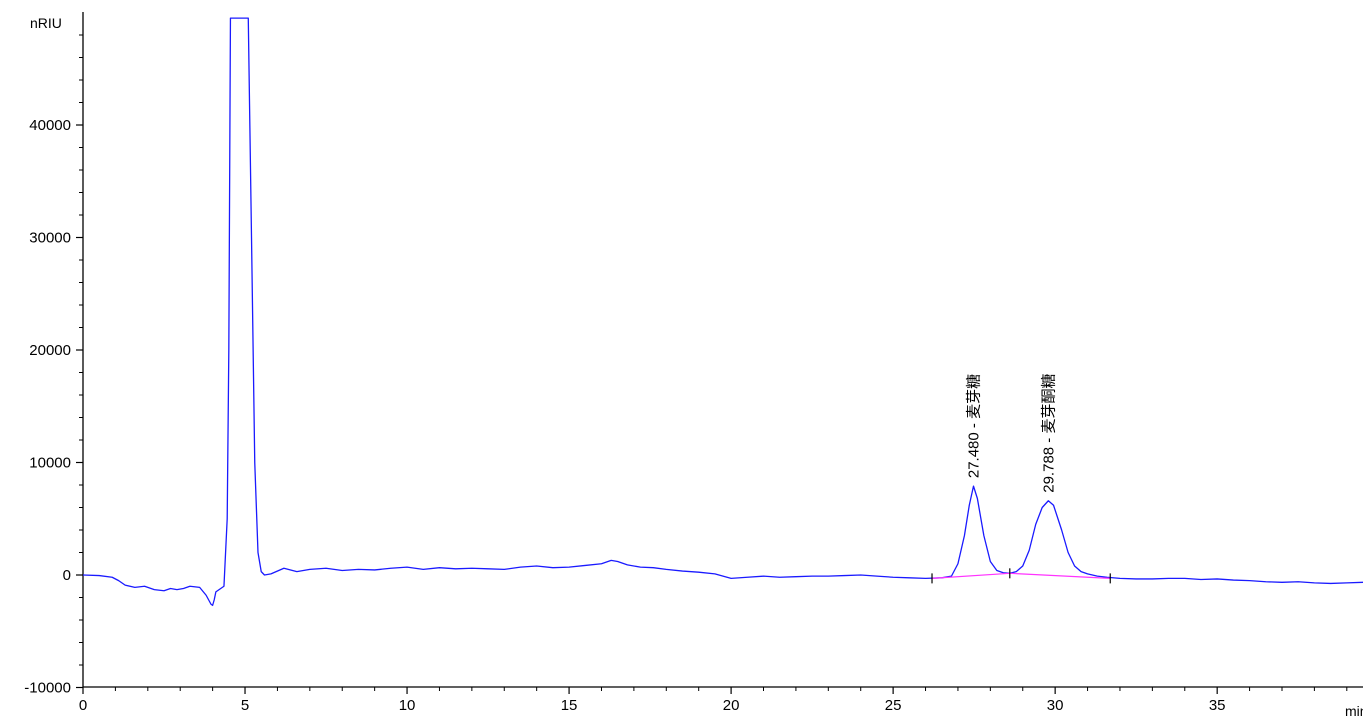  What do you see at coordinates (1021, 575) in the screenshot?
I see `integration-baseline` at bounding box center [1021, 575].